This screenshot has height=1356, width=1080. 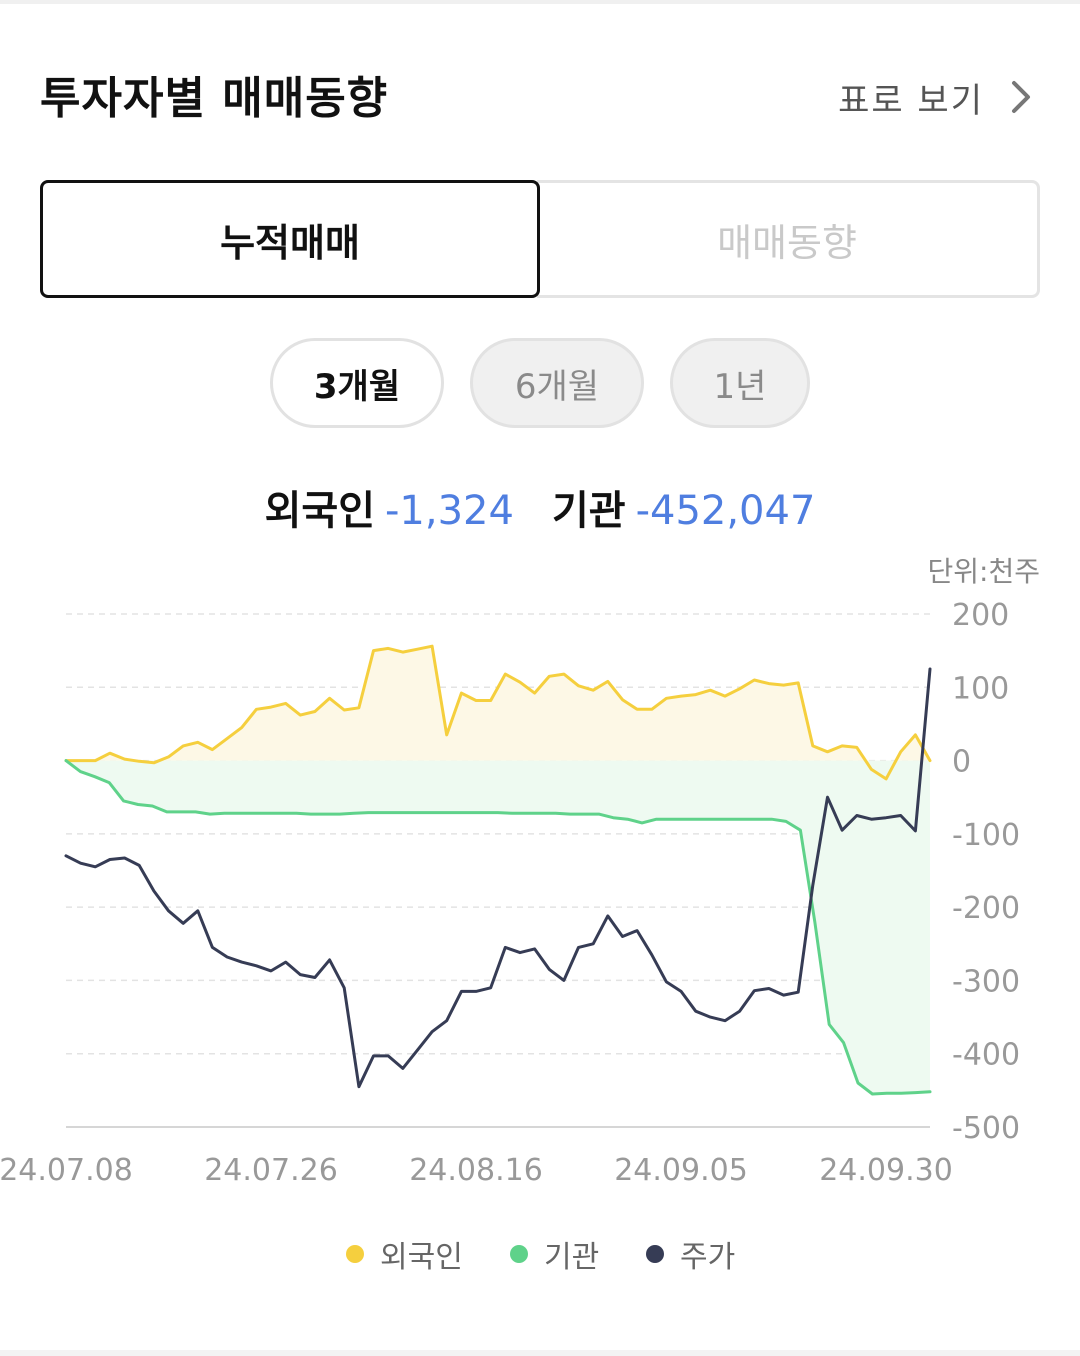 I want to click on legend-item-foreign: 외국인, so click(x=404, y=1254).